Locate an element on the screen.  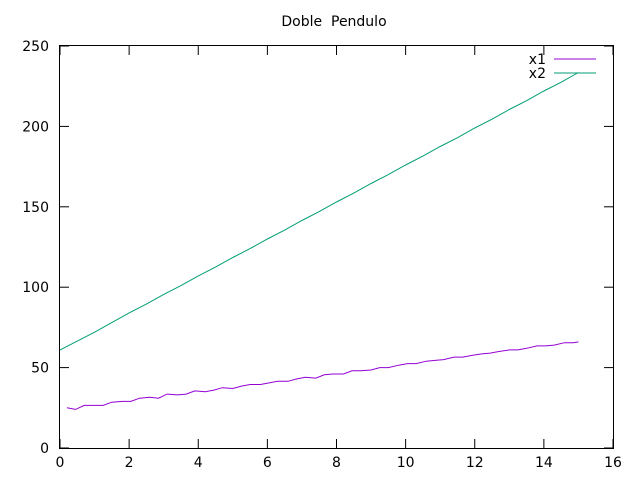
x-tick-label: 2 is located at coordinates (129, 463).